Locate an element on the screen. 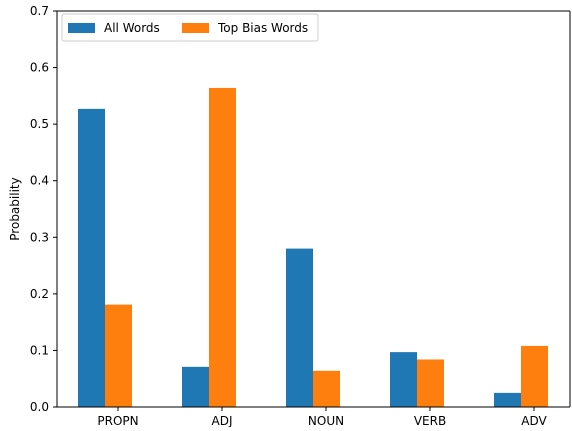  y-tick-label: 0.3 is located at coordinates (39, 237).